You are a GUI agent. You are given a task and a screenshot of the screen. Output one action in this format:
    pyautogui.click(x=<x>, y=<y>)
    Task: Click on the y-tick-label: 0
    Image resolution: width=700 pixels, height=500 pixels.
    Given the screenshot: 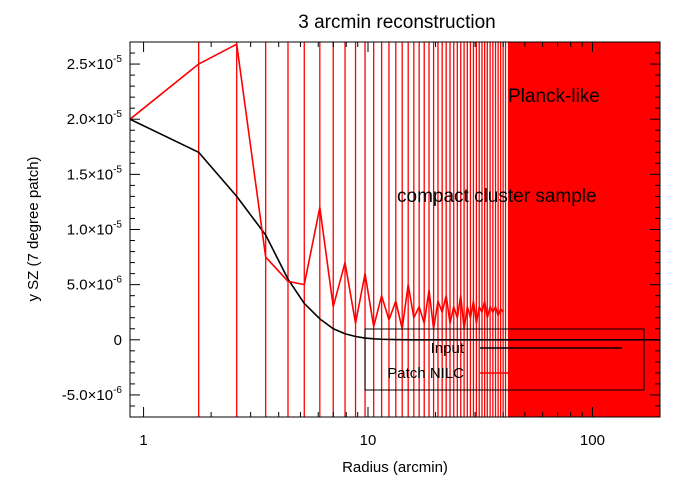 What is the action you would take?
    pyautogui.click(x=118, y=340)
    